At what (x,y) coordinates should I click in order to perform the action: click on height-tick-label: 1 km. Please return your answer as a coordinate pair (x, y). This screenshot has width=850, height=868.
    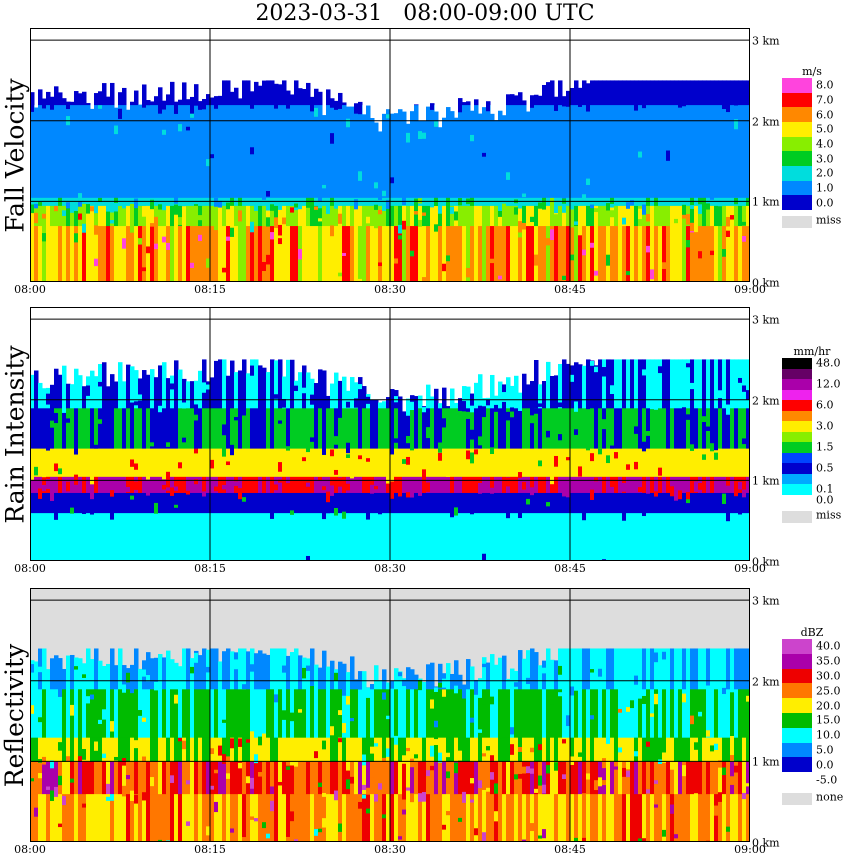
    Looking at the image, I should click on (766, 481).